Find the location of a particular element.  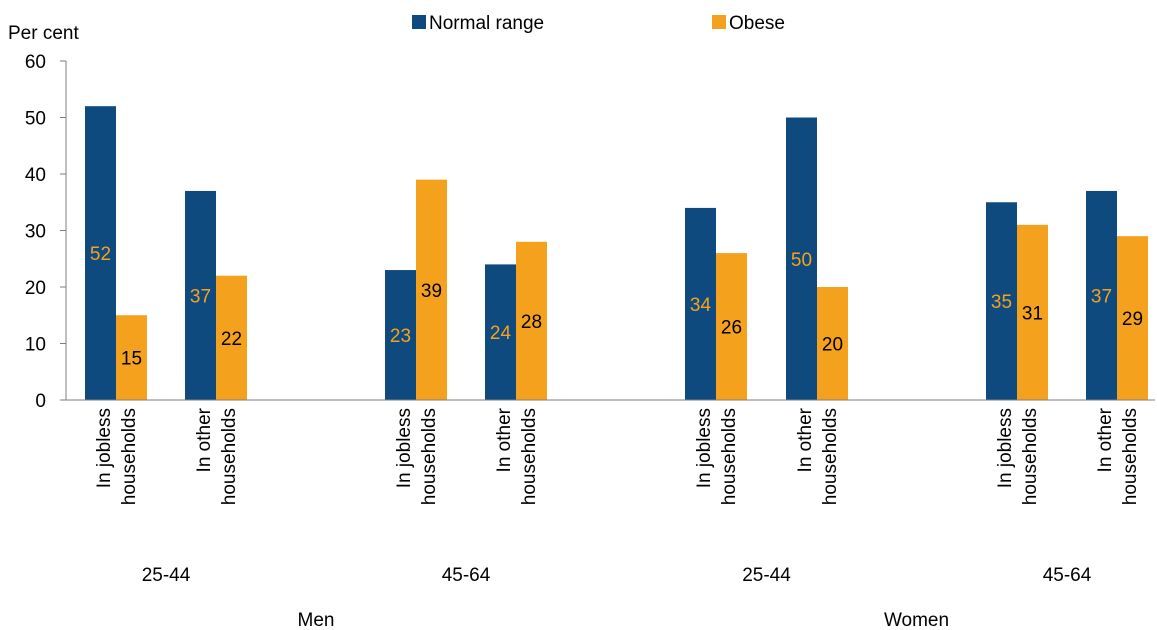

data-label-obese: 39 is located at coordinates (431, 291).